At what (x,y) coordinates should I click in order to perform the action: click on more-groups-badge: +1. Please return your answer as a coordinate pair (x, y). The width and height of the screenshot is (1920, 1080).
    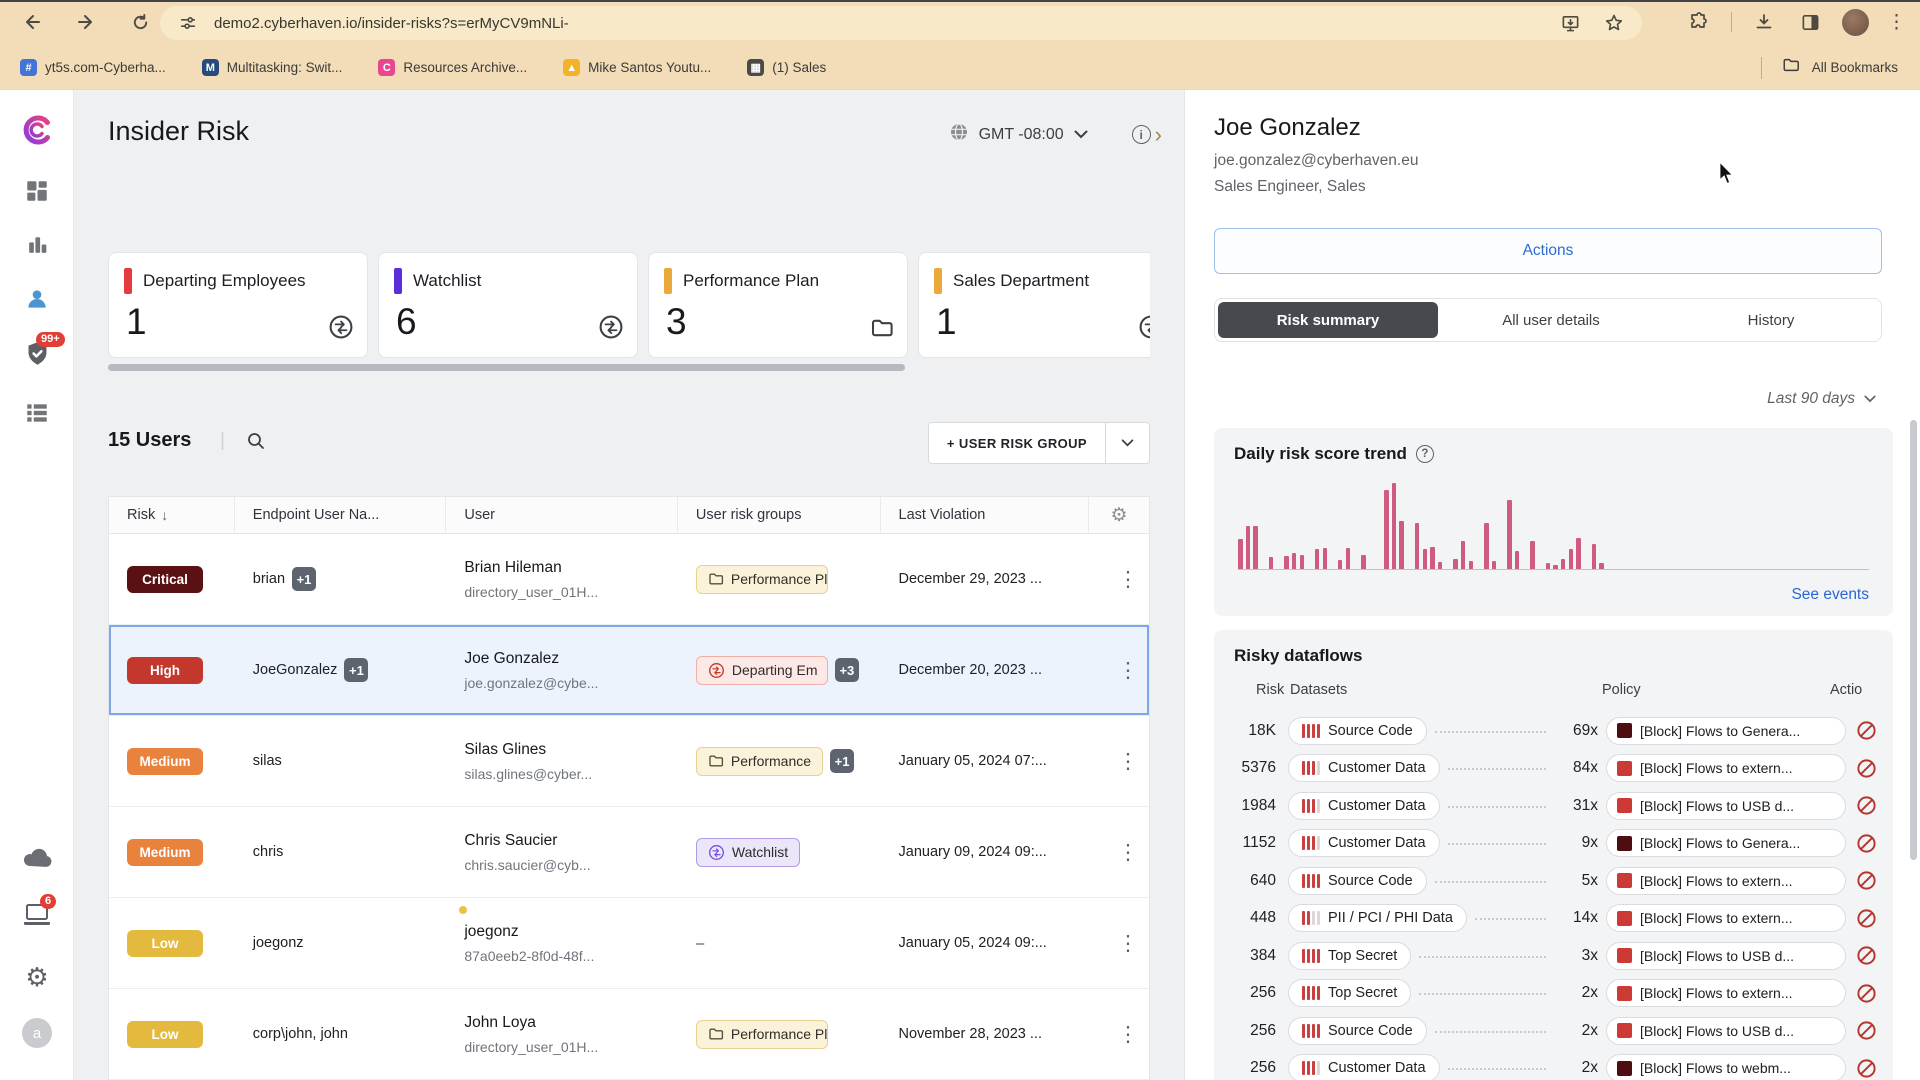
    Looking at the image, I should click on (842, 761).